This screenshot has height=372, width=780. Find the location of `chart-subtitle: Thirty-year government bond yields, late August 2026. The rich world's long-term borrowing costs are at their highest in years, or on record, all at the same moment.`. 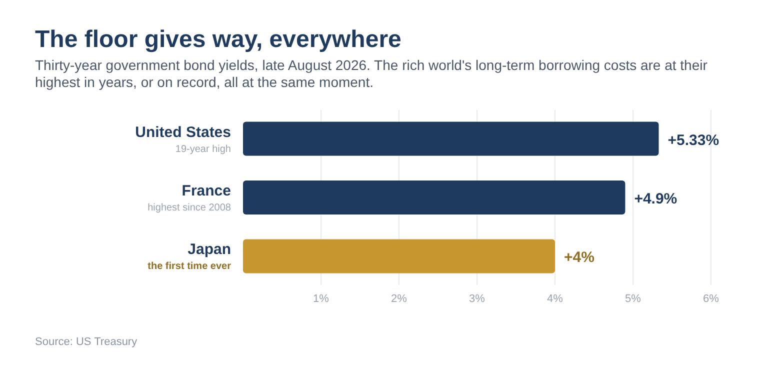

chart-subtitle: Thirty-year government bond yields, late August 2026. The rich world's long-term borrowing costs are at their highest in years, or on record, all at the same moment. is located at coordinates (371, 73).